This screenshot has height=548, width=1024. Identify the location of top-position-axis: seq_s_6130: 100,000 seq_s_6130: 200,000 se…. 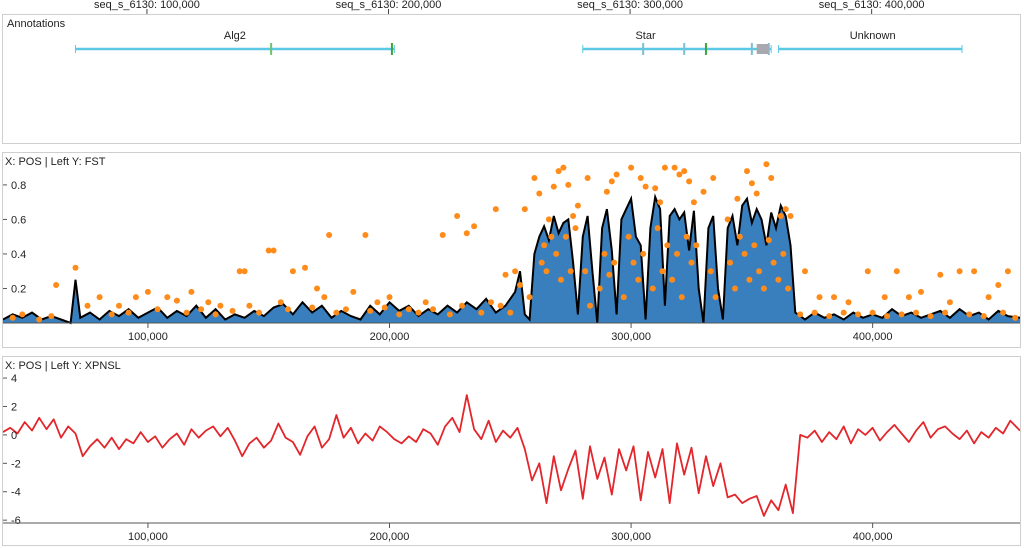
(512, 7).